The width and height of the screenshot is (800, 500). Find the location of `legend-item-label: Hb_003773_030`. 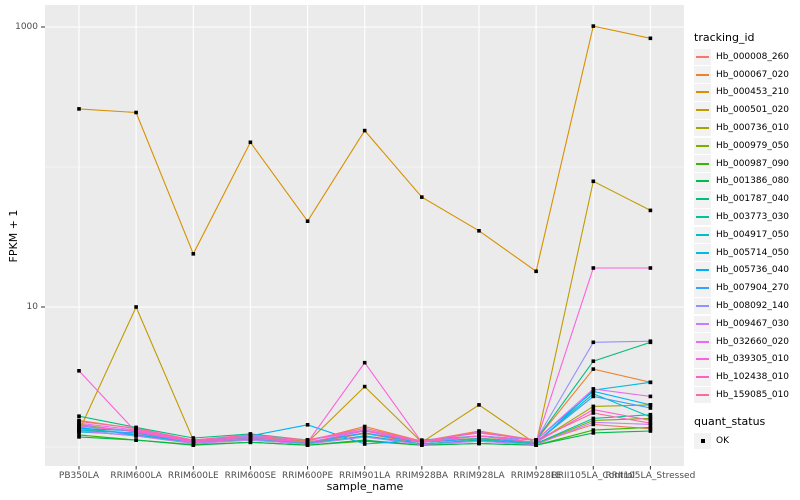

legend-item-label: Hb_003773_030 is located at coordinates (753, 217).